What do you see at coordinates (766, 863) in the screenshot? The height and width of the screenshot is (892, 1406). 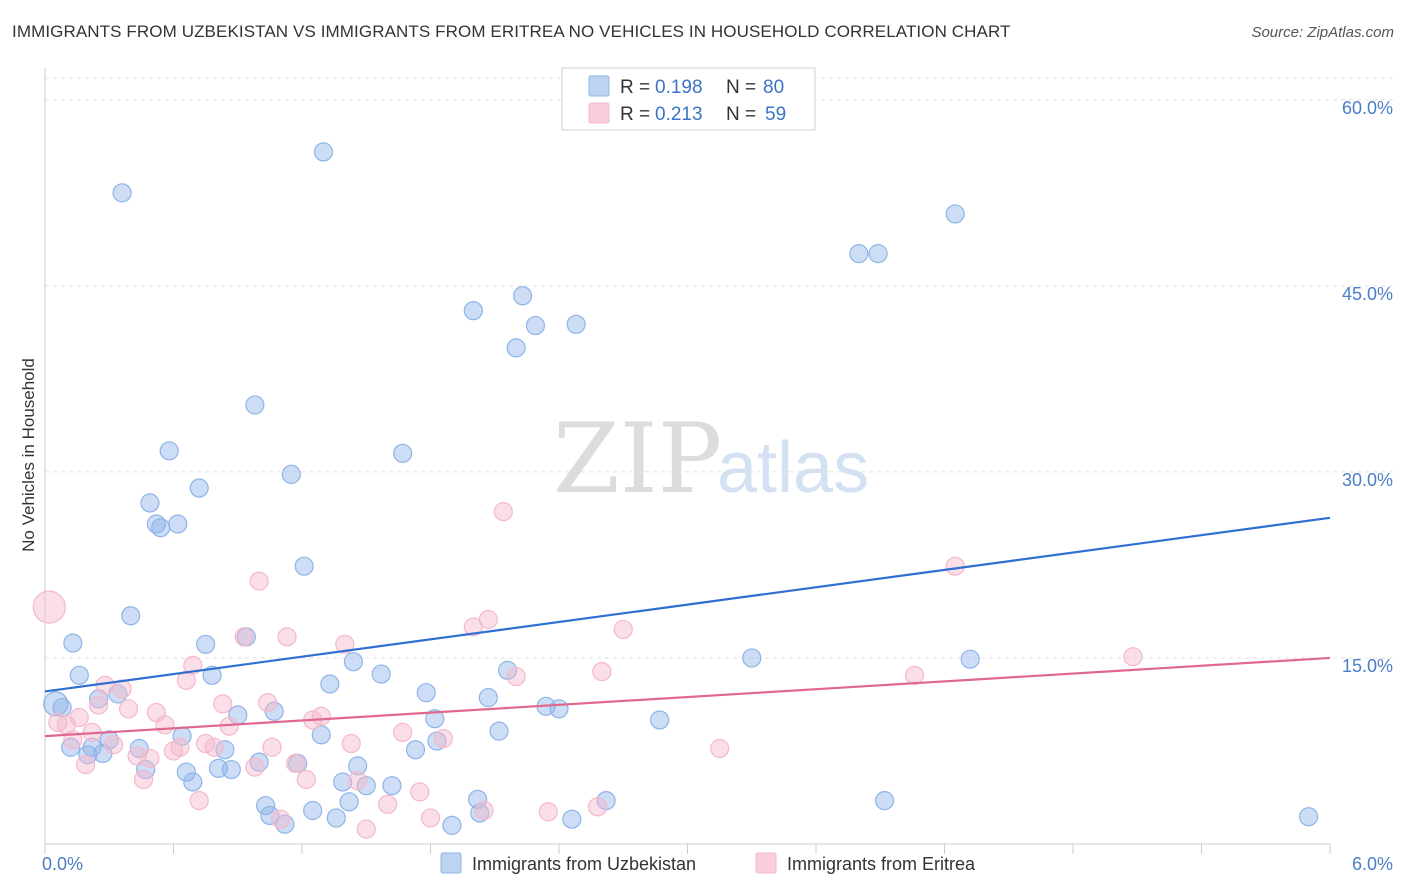 I see `bottom-legend-swatch-eritrea` at bounding box center [766, 863].